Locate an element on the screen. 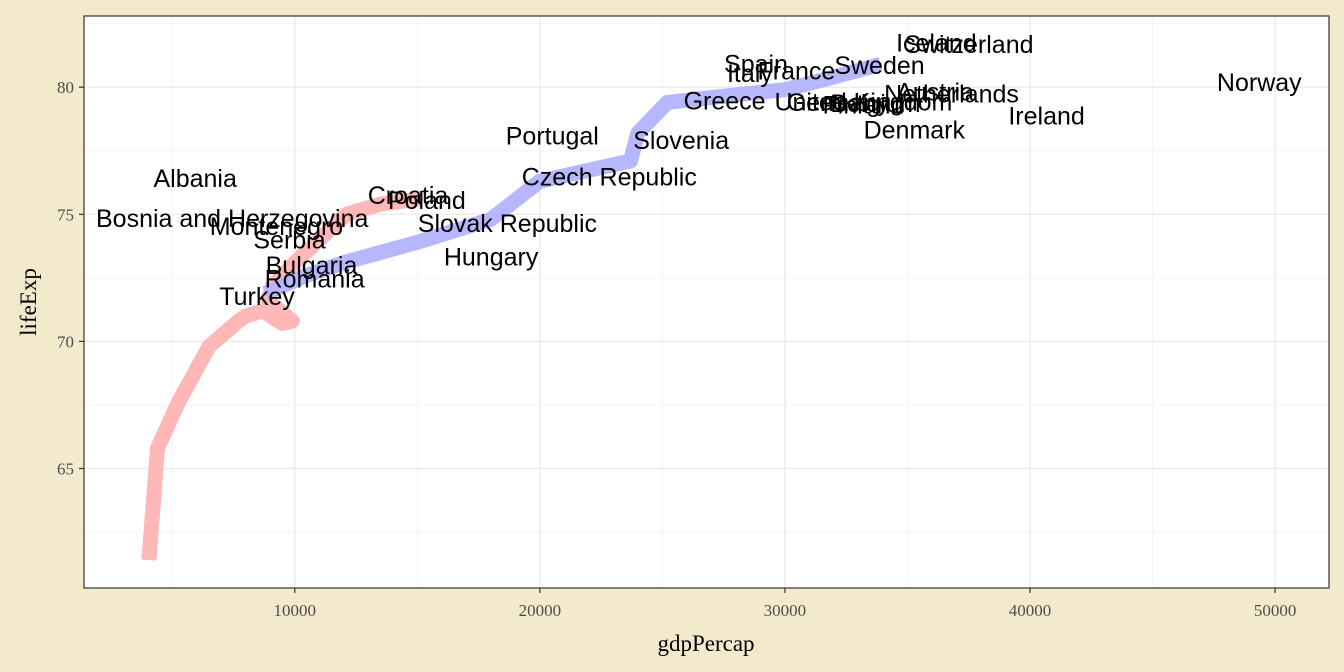 The width and height of the screenshot is (1344, 672). y-tick-label: 80 is located at coordinates (65, 87).